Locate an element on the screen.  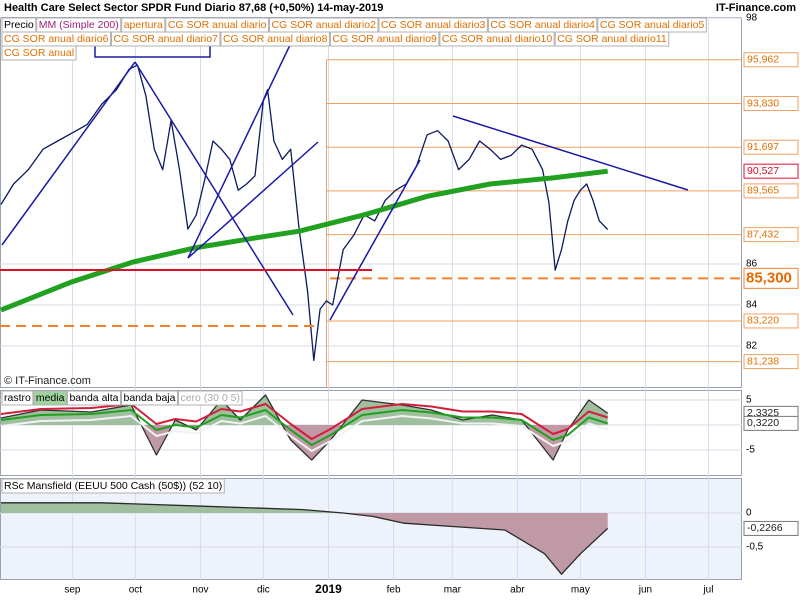
key-level-box is located at coordinates (771, 278).